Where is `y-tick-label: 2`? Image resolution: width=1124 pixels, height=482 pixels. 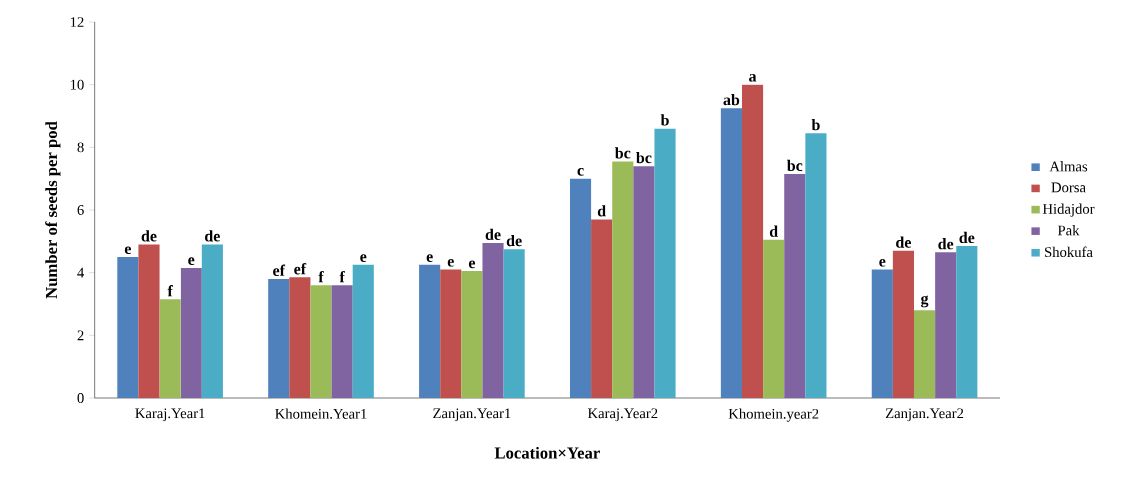
y-tick-label: 2 is located at coordinates (80, 335).